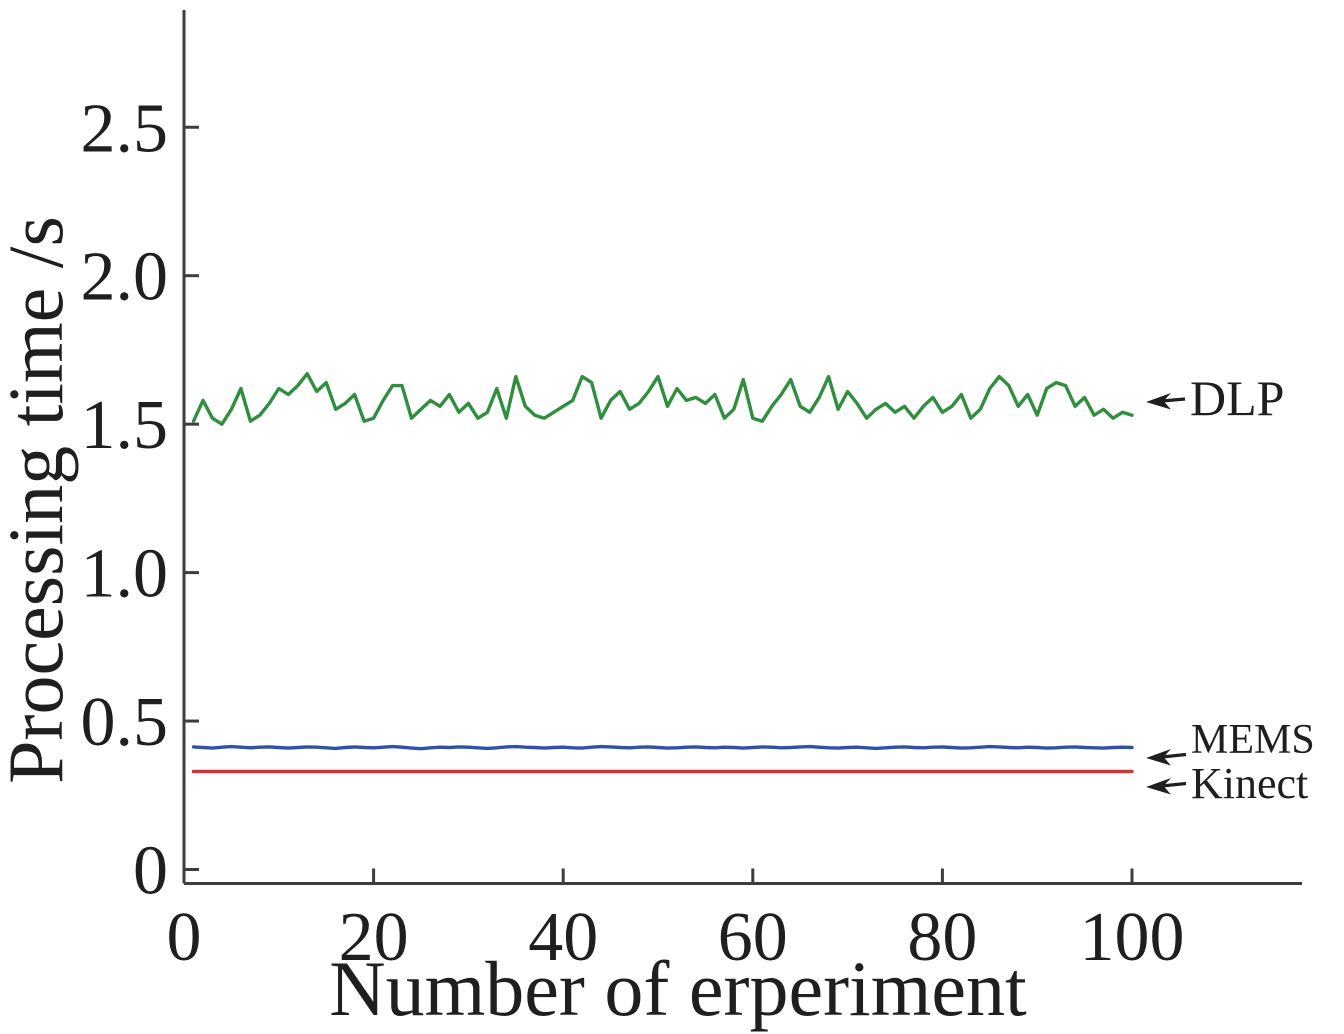 The image size is (1344, 1034). Describe the element at coordinates (125, 277) in the screenshot. I see `y-tick-label: 2.0` at that location.